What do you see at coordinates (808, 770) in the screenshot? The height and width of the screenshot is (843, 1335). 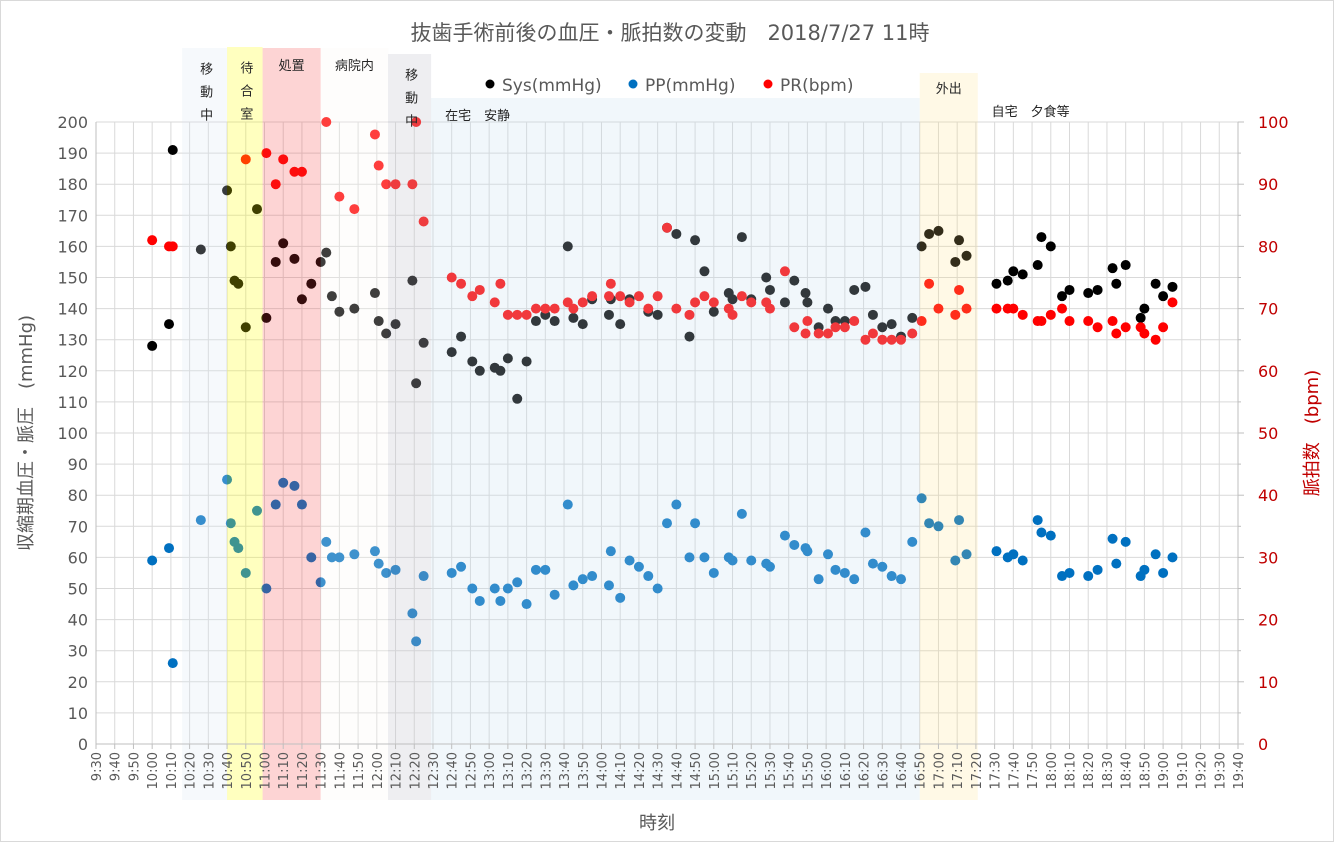 I see `x-tick-label: 15:50` at bounding box center [808, 770].